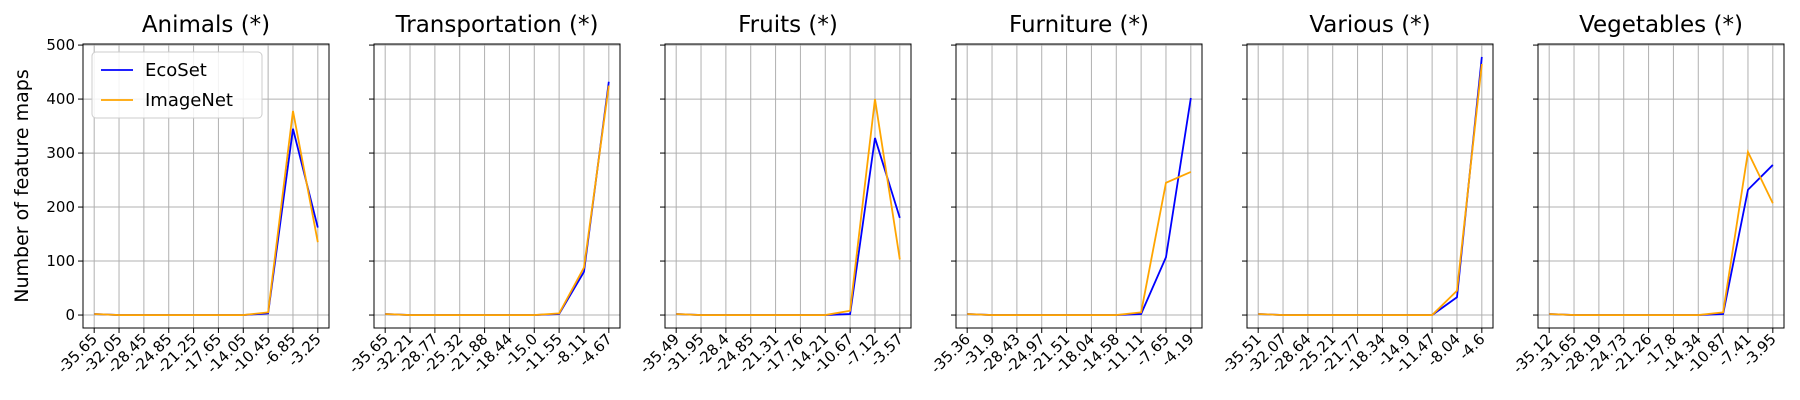  What do you see at coordinates (22, 185) in the screenshot?
I see `y-axis-label: Number of feature maps` at bounding box center [22, 185].